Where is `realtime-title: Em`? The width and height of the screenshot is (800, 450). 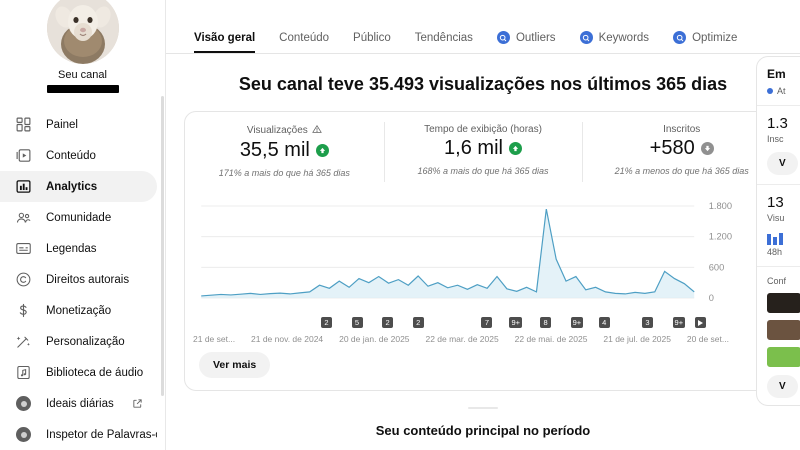 realtime-title: Em is located at coordinates (776, 74).